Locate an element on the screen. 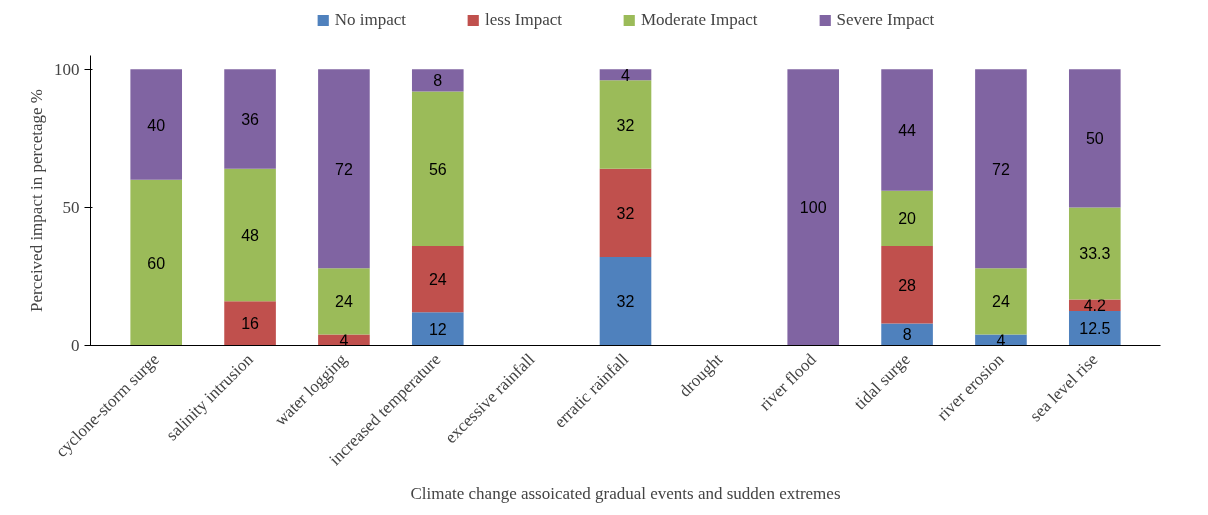 The width and height of the screenshot is (1208, 515). data-label: 28 is located at coordinates (907, 285).